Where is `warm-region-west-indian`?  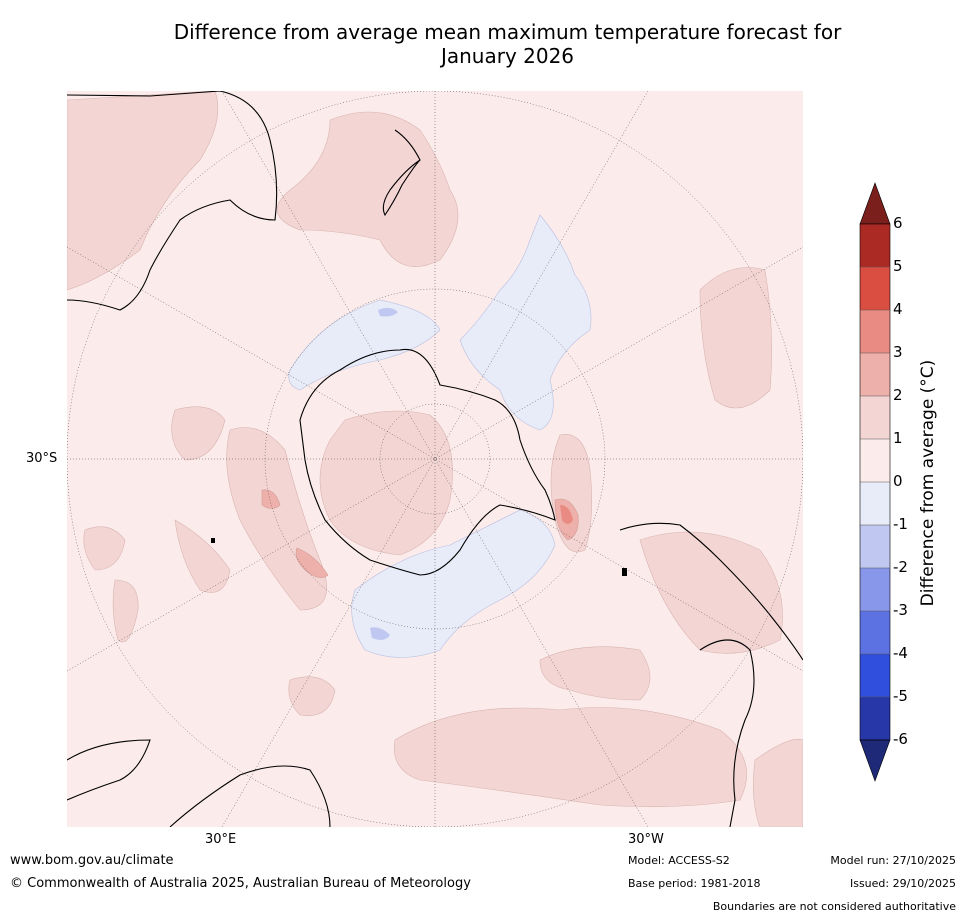
warm-region-west-indian is located at coordinates (198, 433).